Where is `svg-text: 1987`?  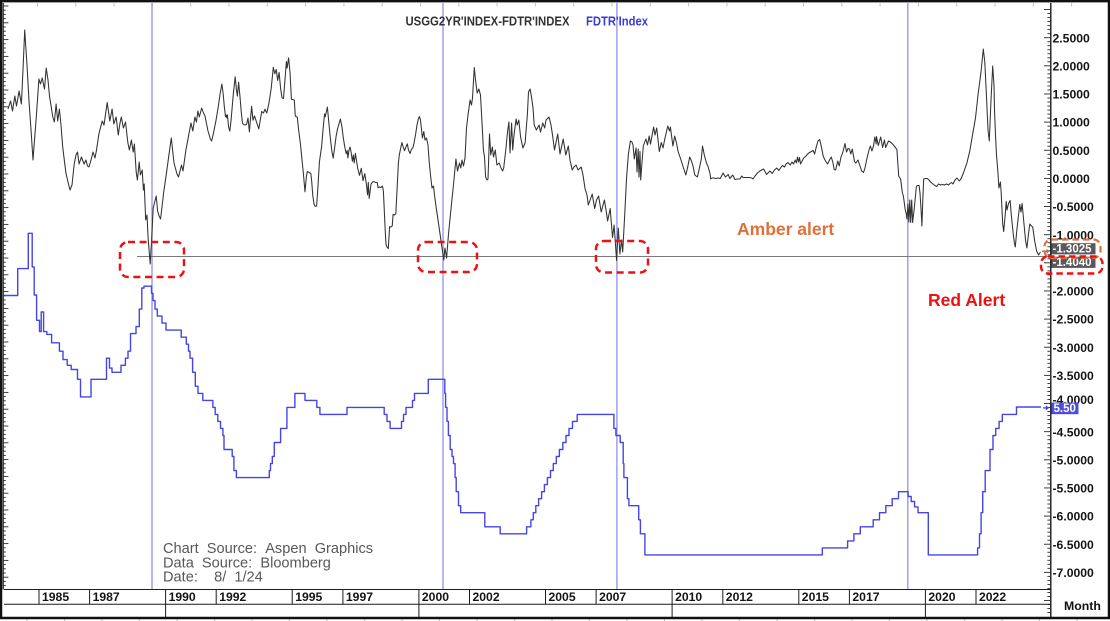
svg-text: 1987 is located at coordinates (106, 597).